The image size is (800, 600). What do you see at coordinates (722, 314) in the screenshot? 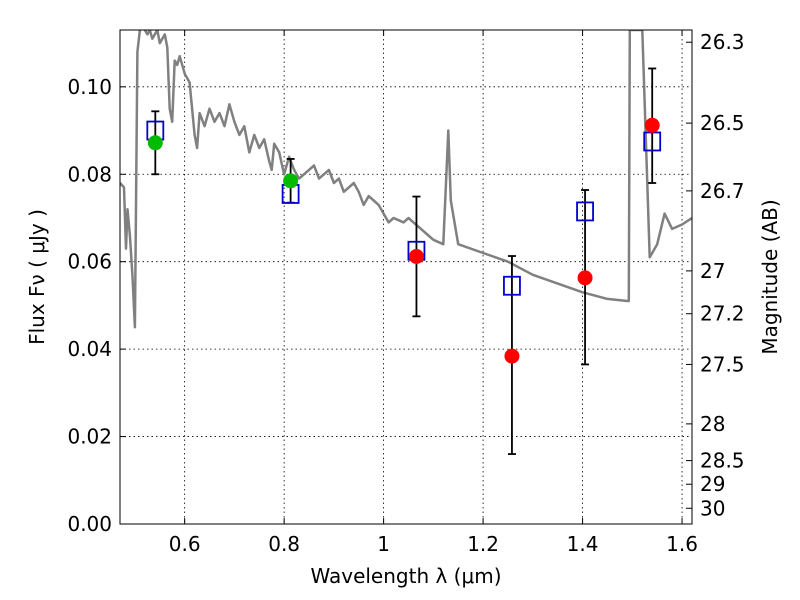
I see `mag-tick-label-4: 27.2` at bounding box center [722, 314].